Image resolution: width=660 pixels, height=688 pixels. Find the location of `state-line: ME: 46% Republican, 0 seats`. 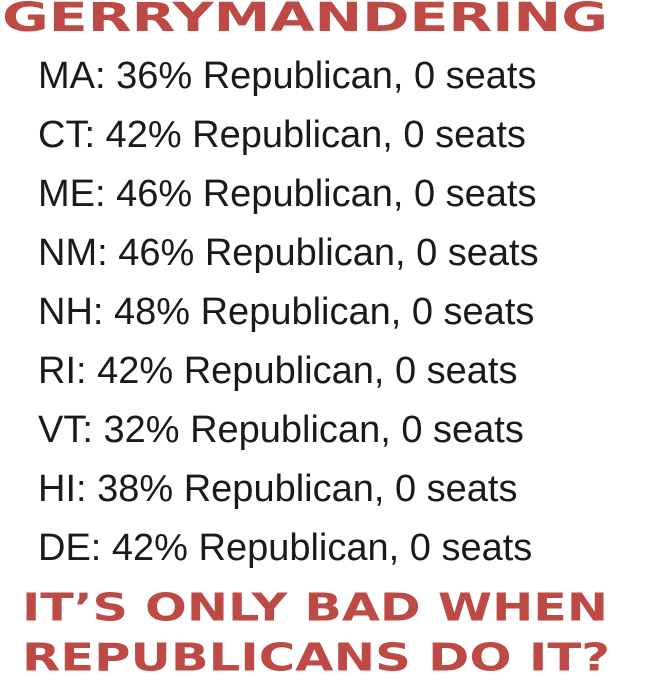

state-line: ME: 46% Republican, 0 seats is located at coordinates (287, 194).